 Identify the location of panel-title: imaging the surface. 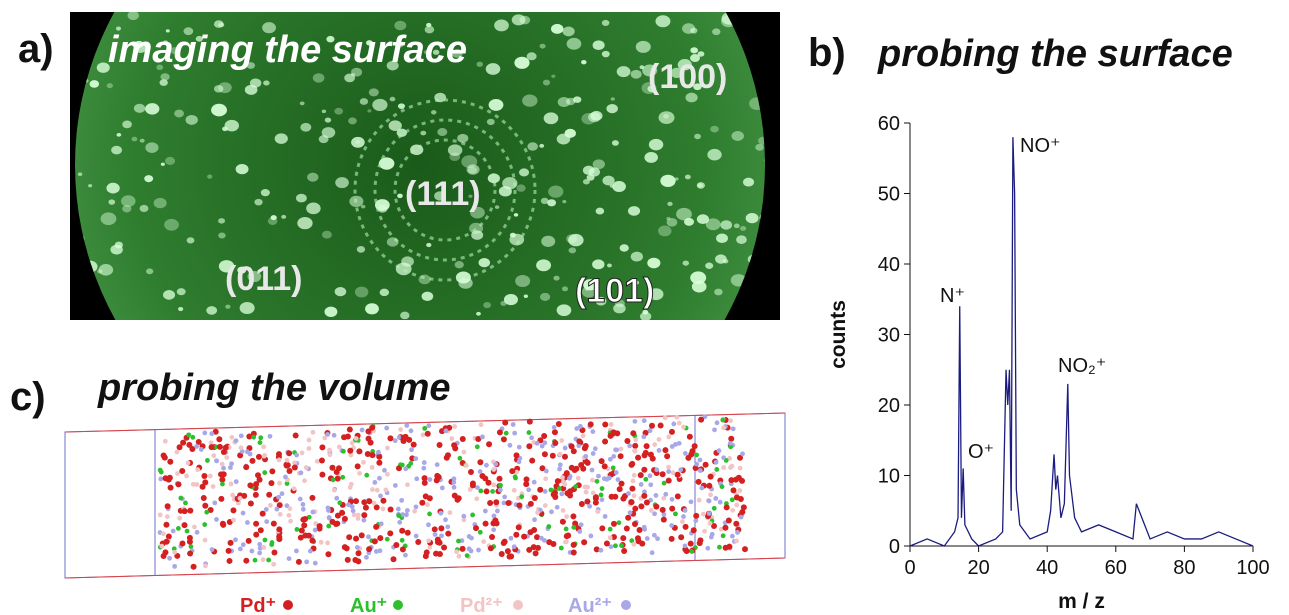
(287, 50).